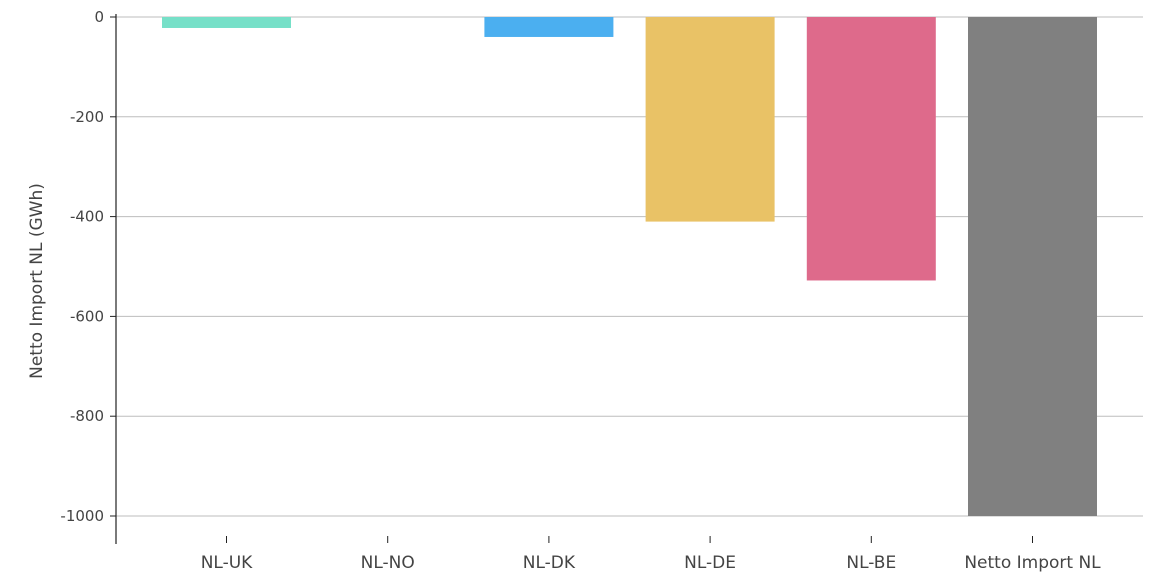  What do you see at coordinates (87, 217) in the screenshot?
I see `y-tick-label: -400` at bounding box center [87, 217].